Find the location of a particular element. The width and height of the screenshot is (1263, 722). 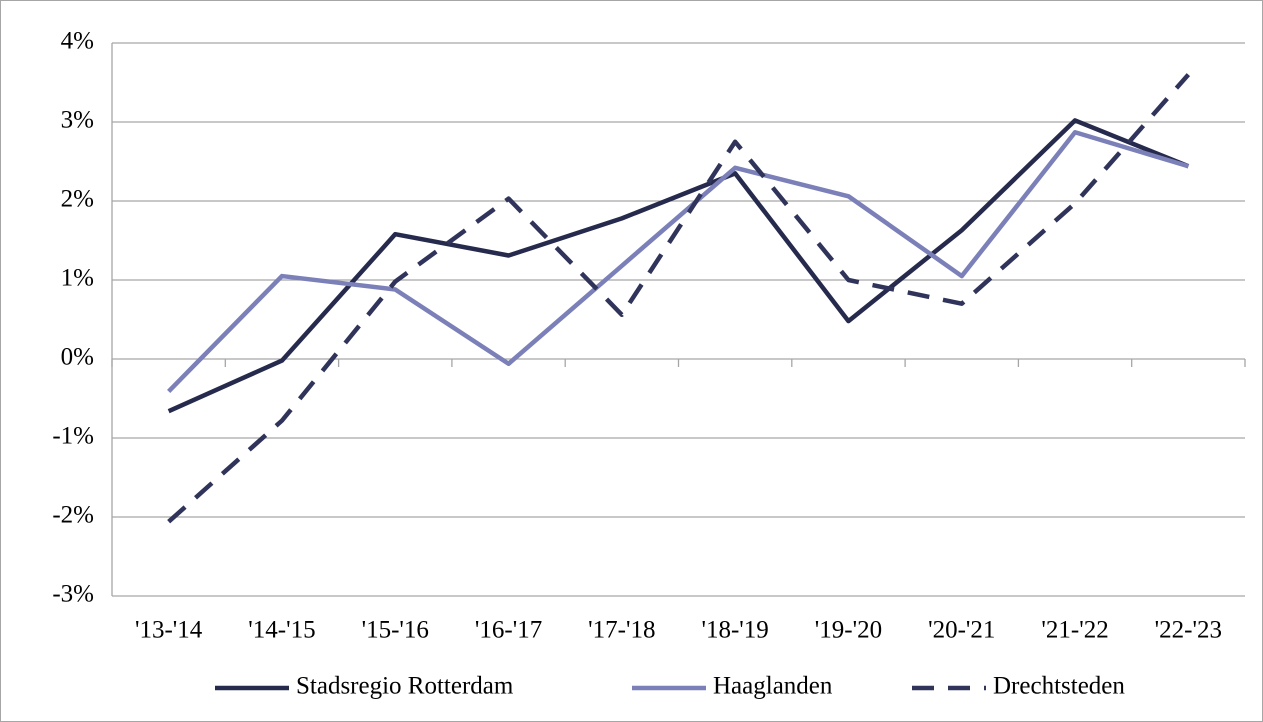

y-tick-label: -2% is located at coordinates (73, 515).